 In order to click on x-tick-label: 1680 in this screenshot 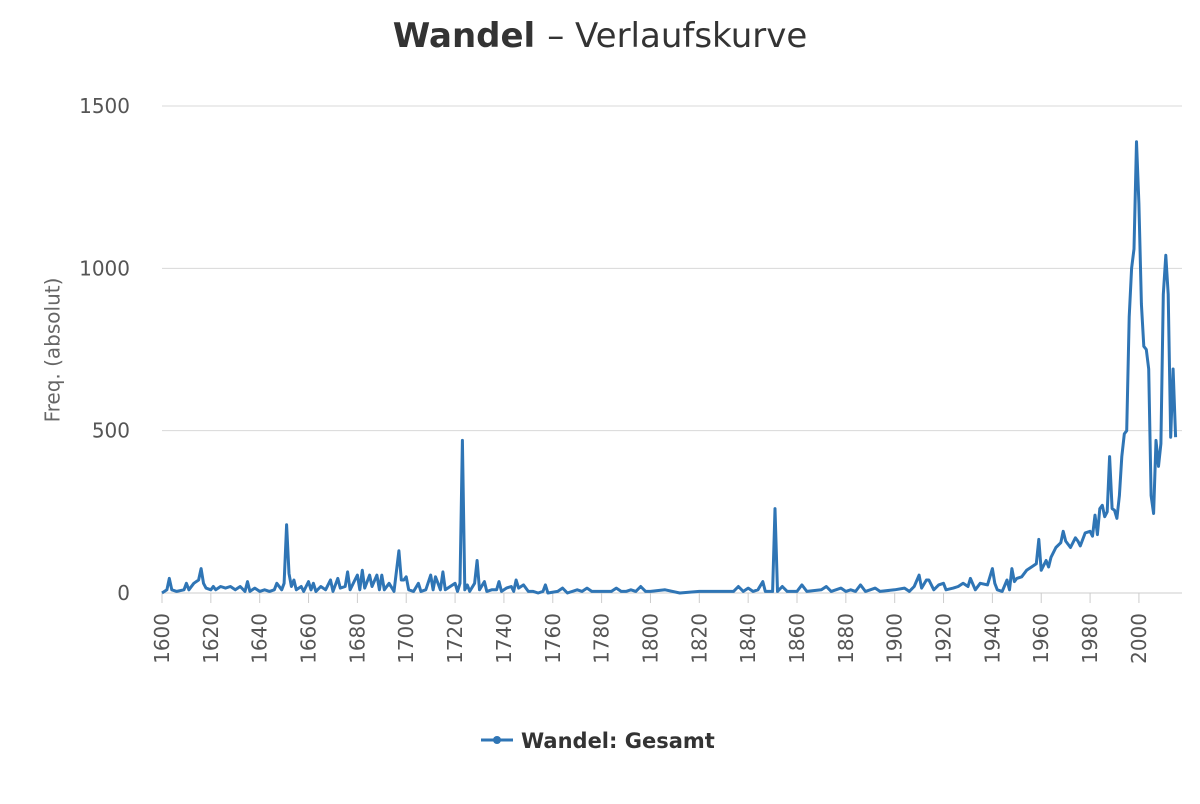, I will do `click(357, 638)`.